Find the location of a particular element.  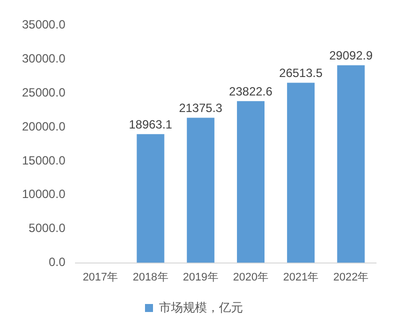

x-tick-label: 2017年 is located at coordinates (100, 277).